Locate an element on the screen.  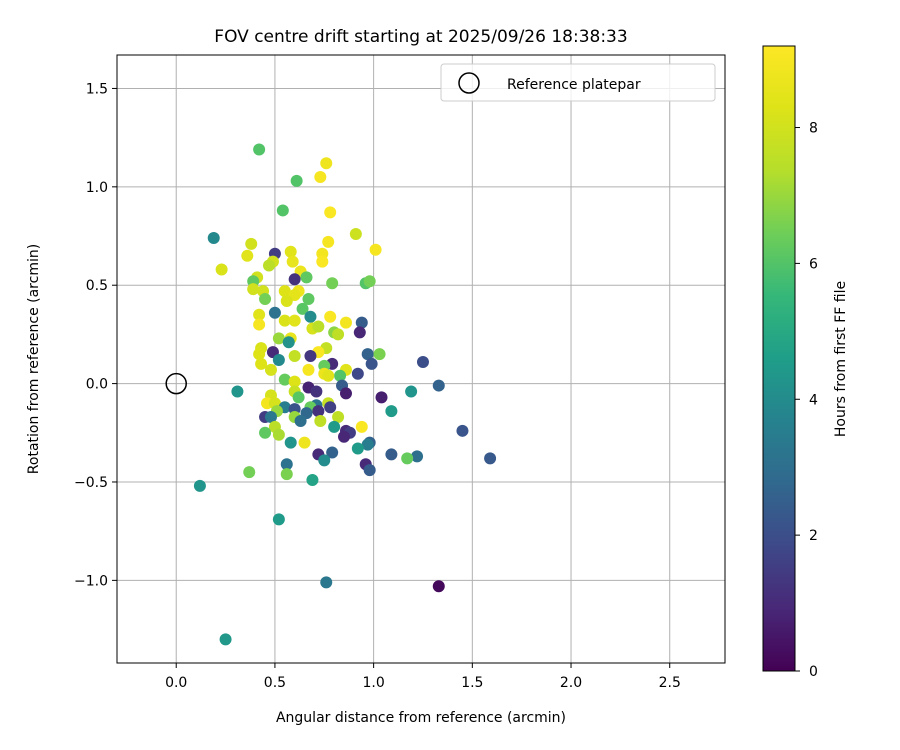
y-tick-label: 1.0 is located at coordinates (97, 188).